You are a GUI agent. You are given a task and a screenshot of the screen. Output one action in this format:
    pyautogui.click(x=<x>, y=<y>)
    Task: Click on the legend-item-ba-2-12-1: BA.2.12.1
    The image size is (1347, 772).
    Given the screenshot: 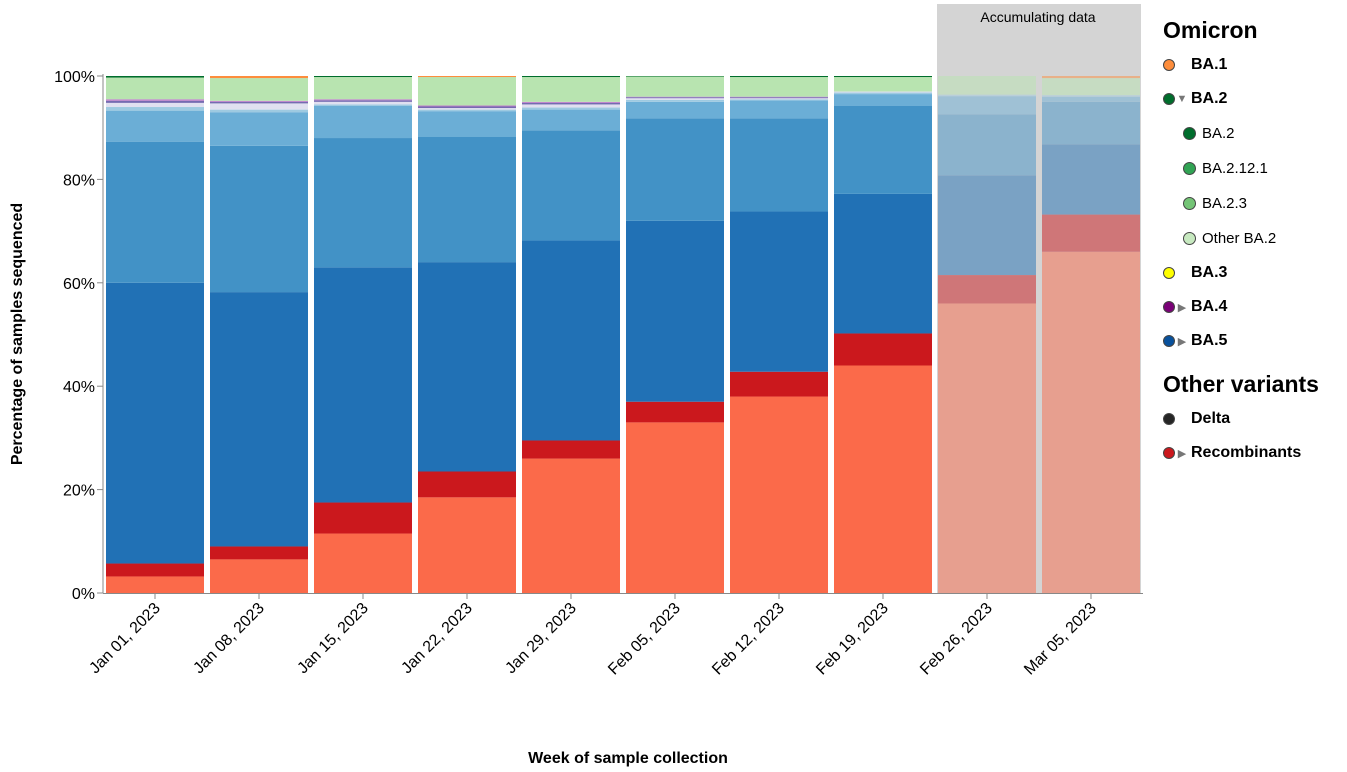 What is the action you would take?
    pyautogui.click(x=1255, y=168)
    